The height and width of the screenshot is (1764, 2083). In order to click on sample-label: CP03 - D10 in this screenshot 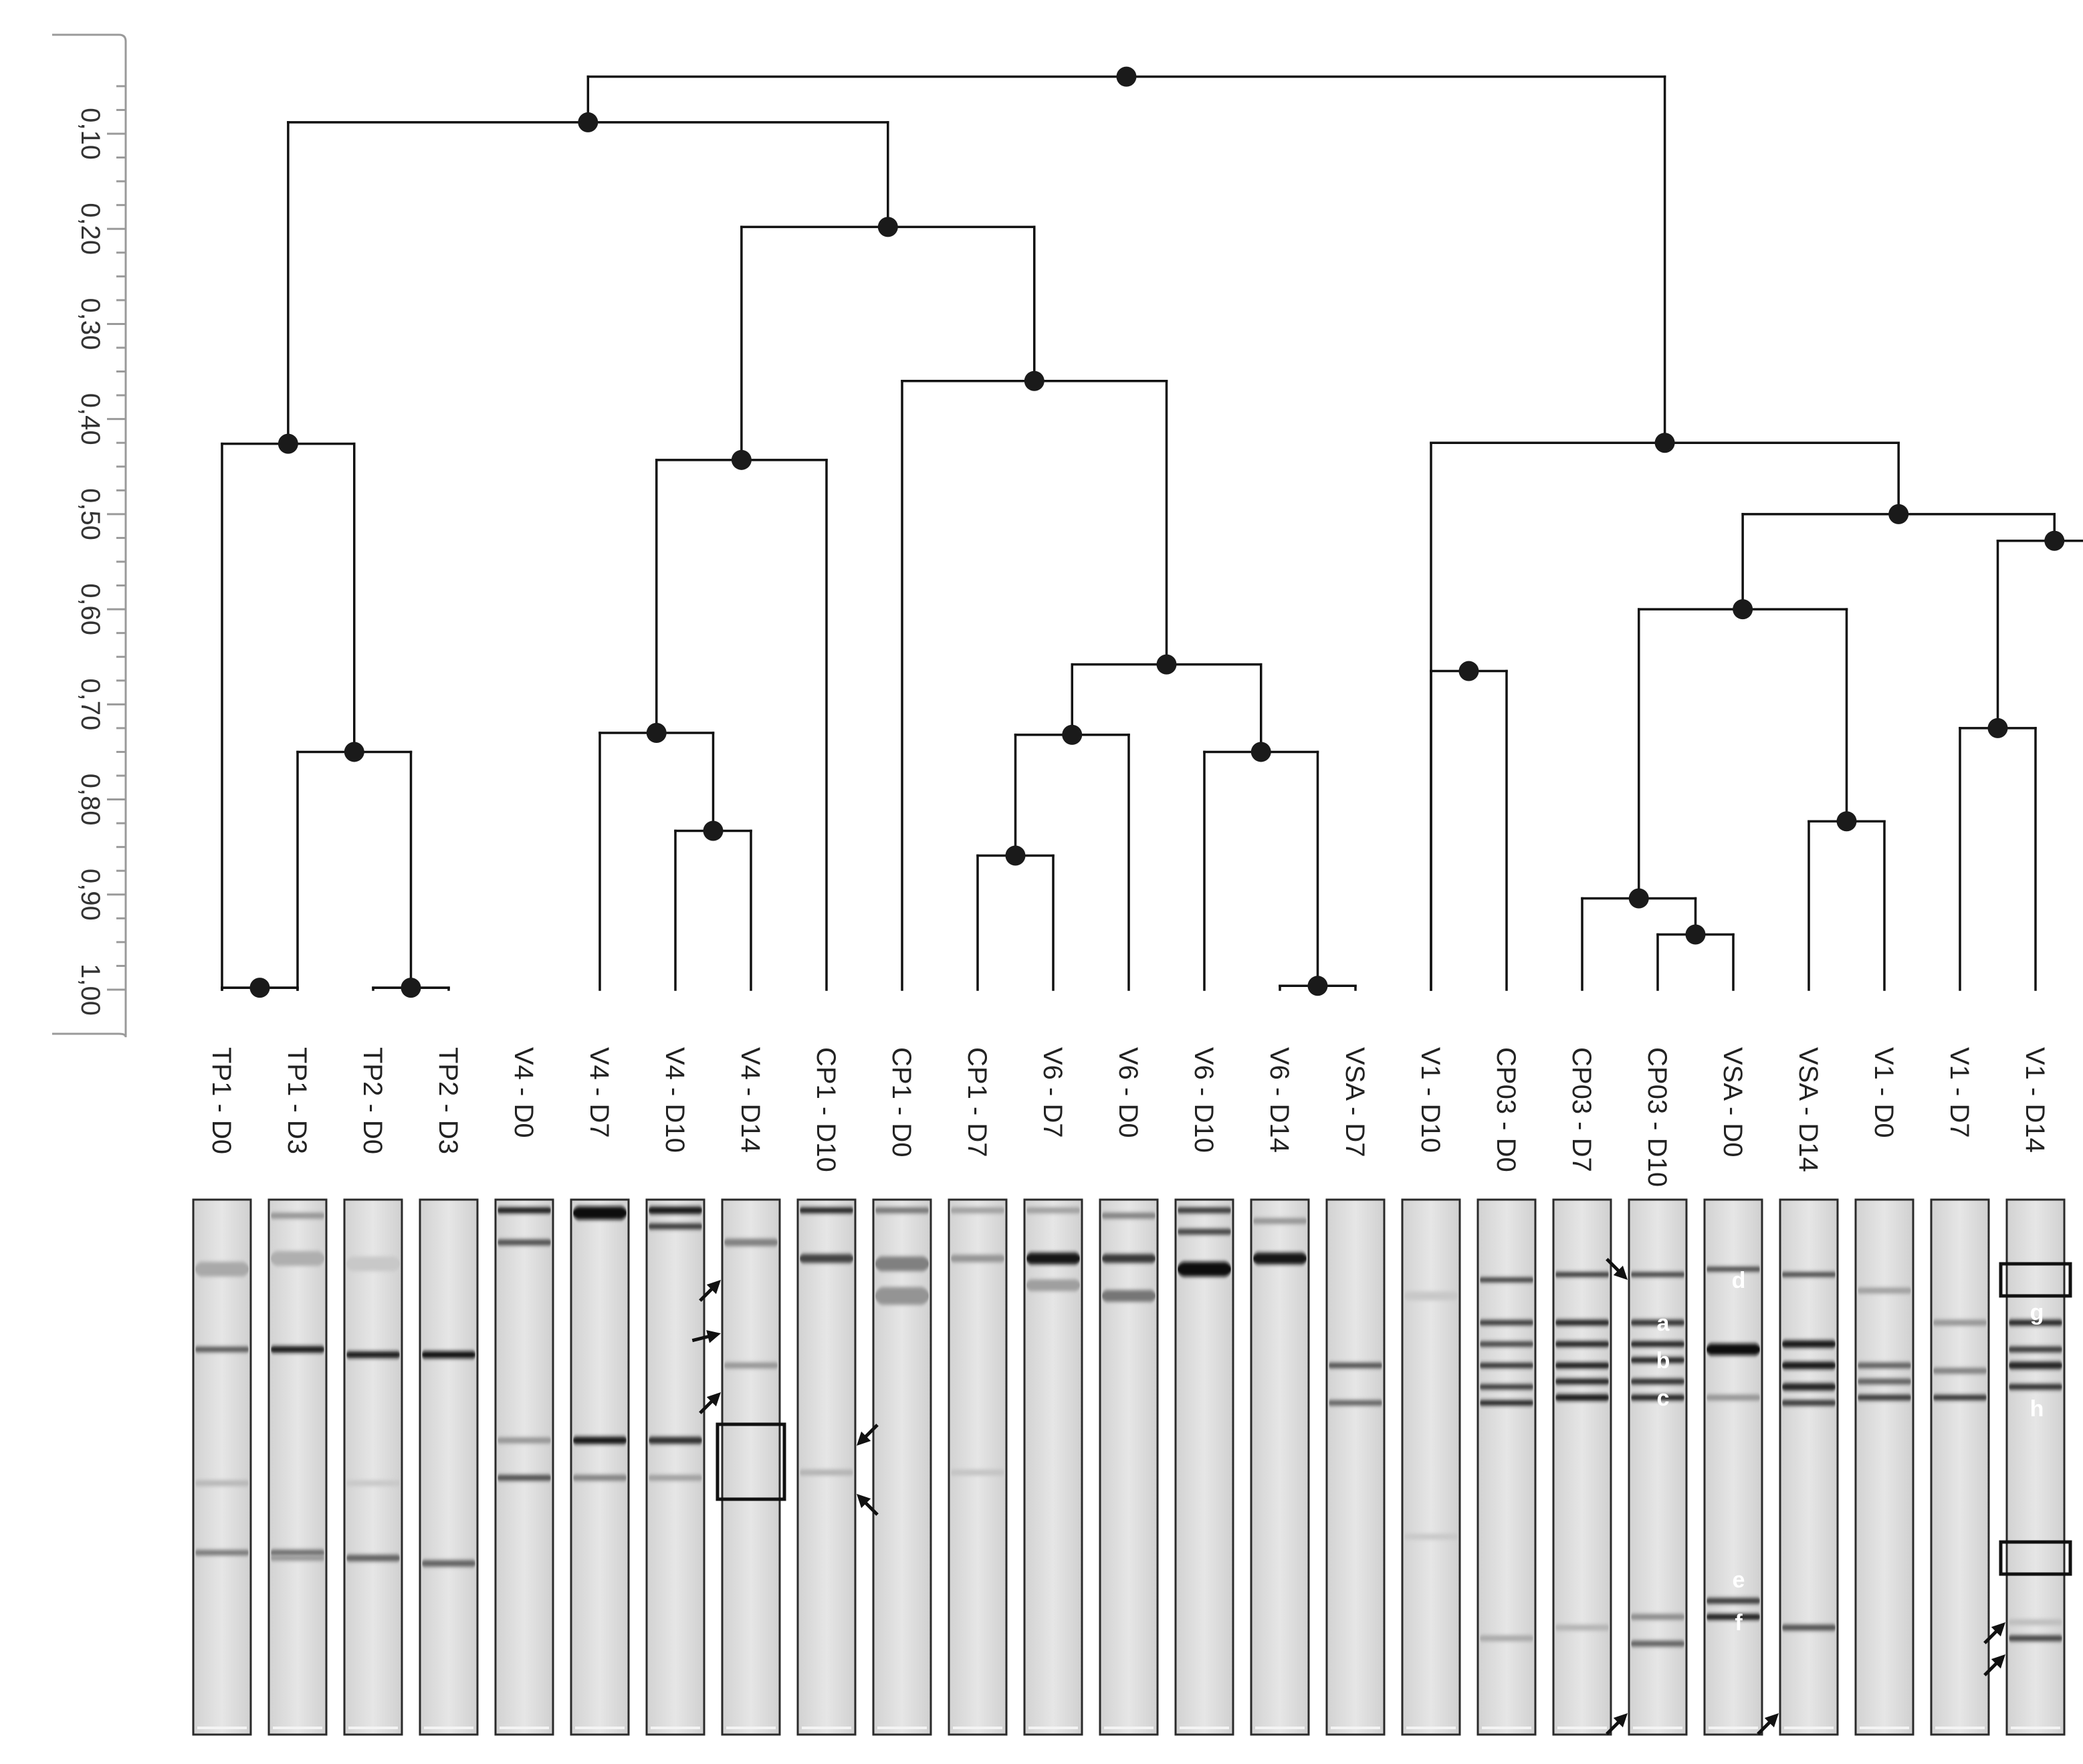, I will do `click(1657, 1117)`.